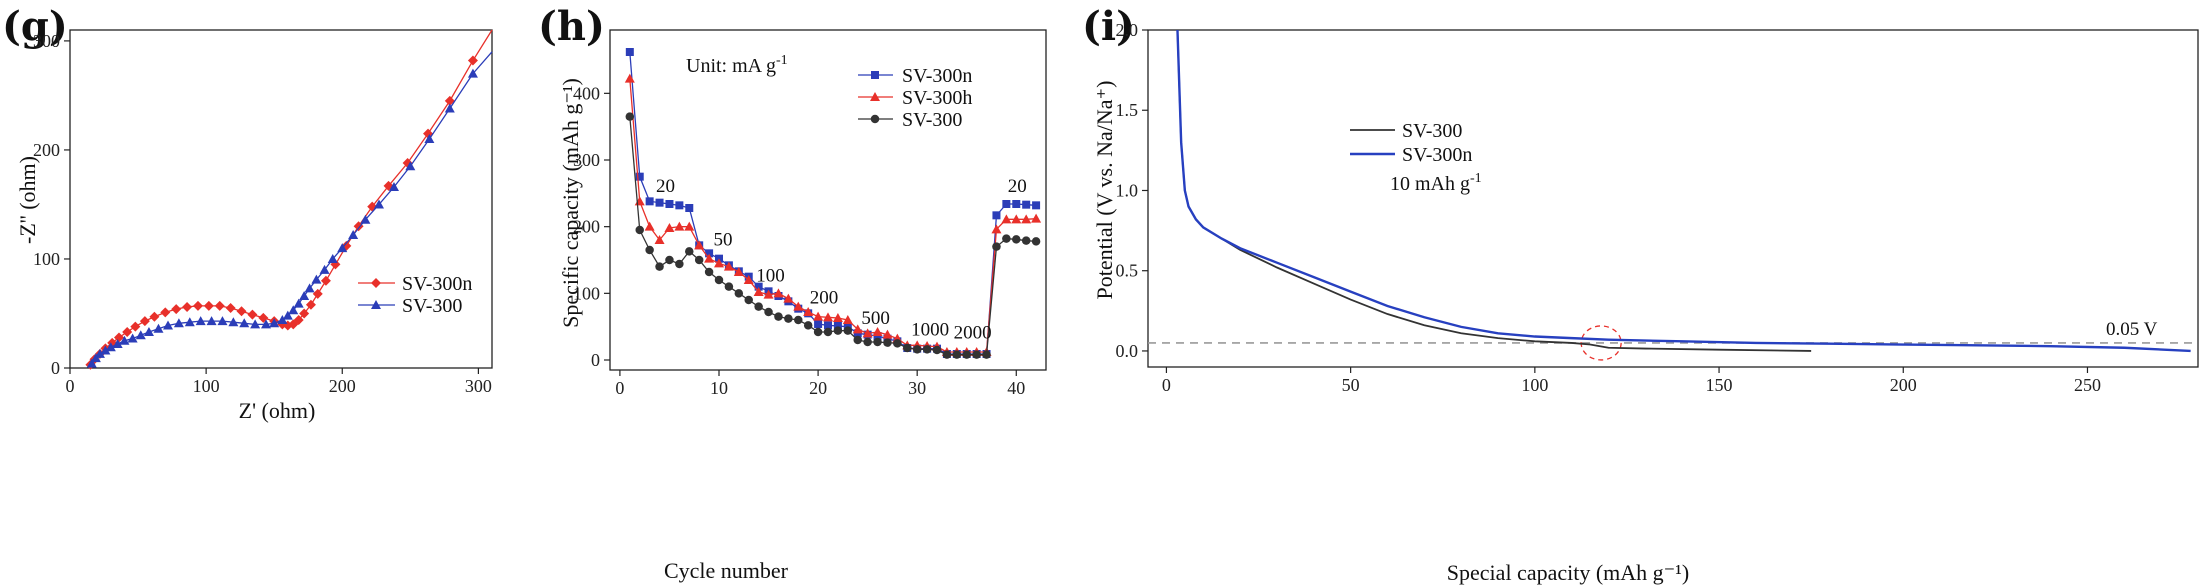 Image resolution: width=2206 pixels, height=587 pixels. Describe the element at coordinates (875, 75) in the screenshot. I see `legend-marker-sv-300n` at that location.